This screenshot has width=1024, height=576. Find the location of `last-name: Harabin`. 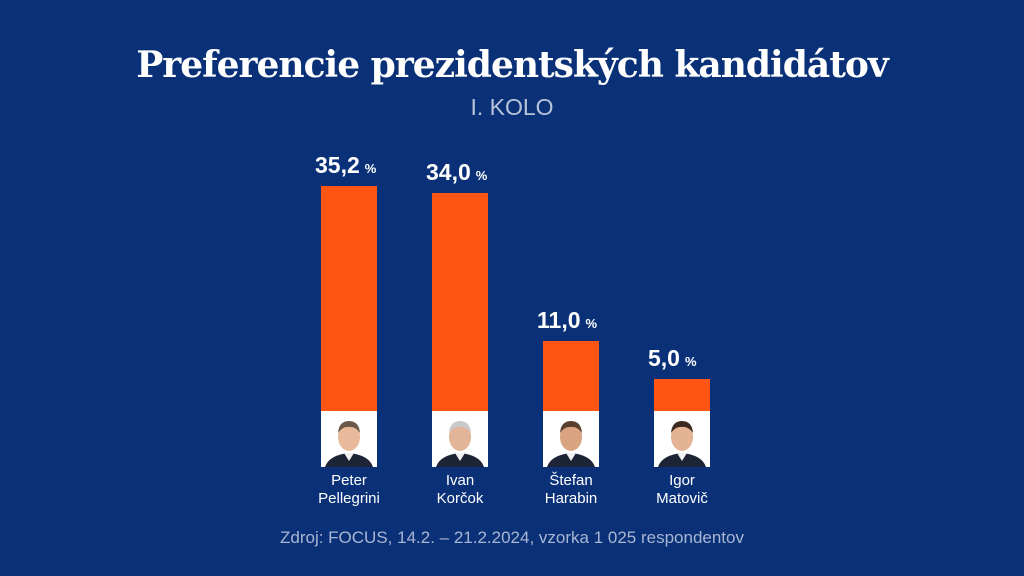

last-name: Harabin is located at coordinates (571, 498).